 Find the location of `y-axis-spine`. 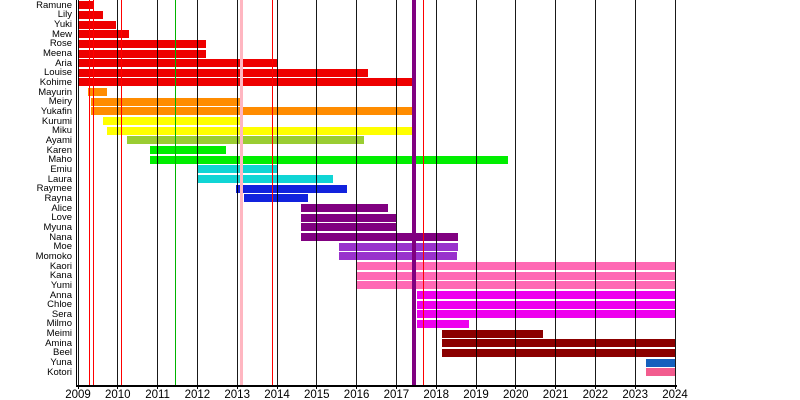

y-axis-spine is located at coordinates (76, 192).